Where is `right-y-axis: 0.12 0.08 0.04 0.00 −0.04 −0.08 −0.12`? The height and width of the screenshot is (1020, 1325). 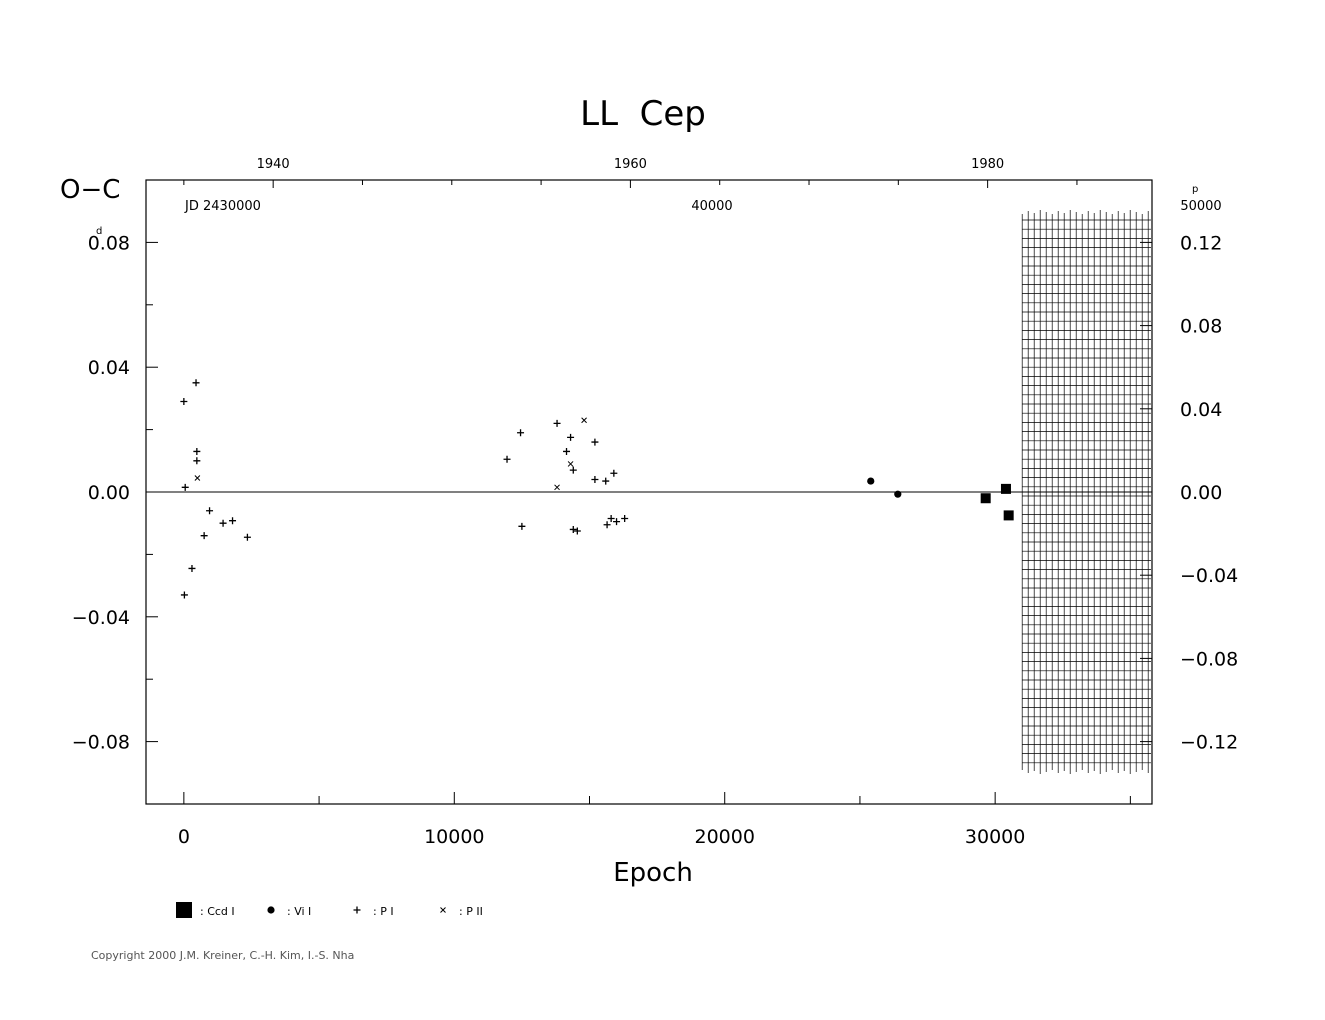
right-y-axis: 0.12 0.08 0.04 0.00 −0.04 −0.08 −0.12 is located at coordinates (1189, 493).